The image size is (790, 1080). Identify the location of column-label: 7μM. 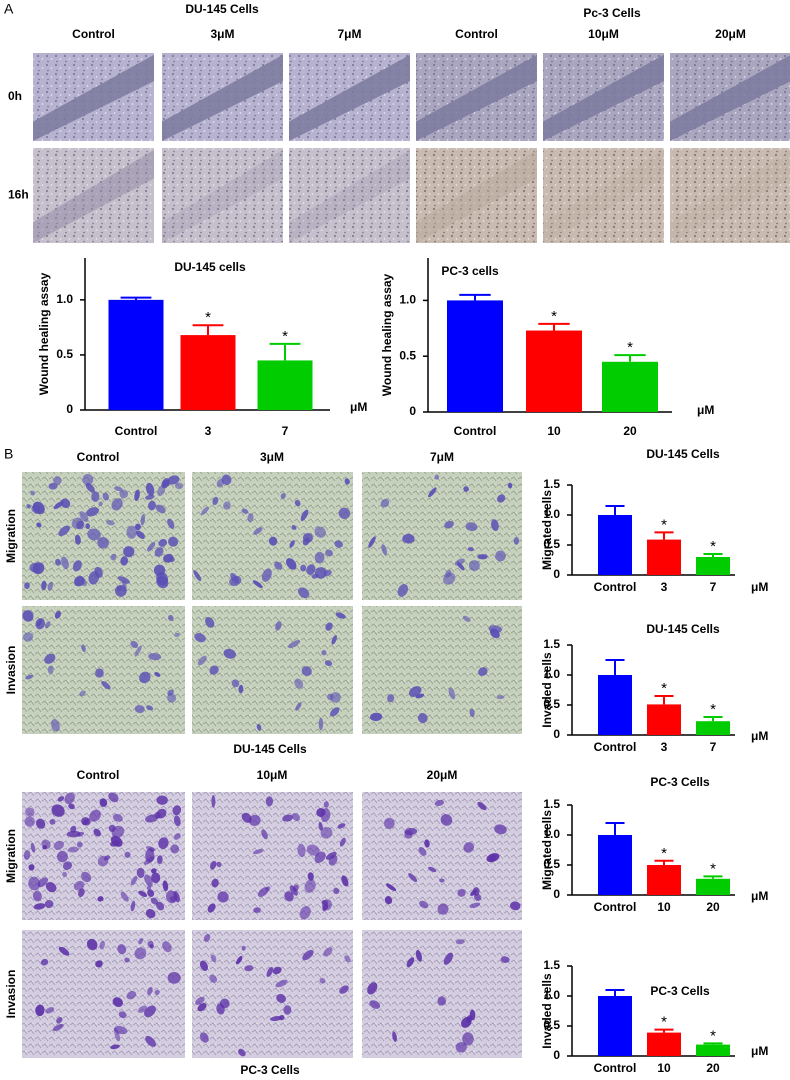
(442, 457).